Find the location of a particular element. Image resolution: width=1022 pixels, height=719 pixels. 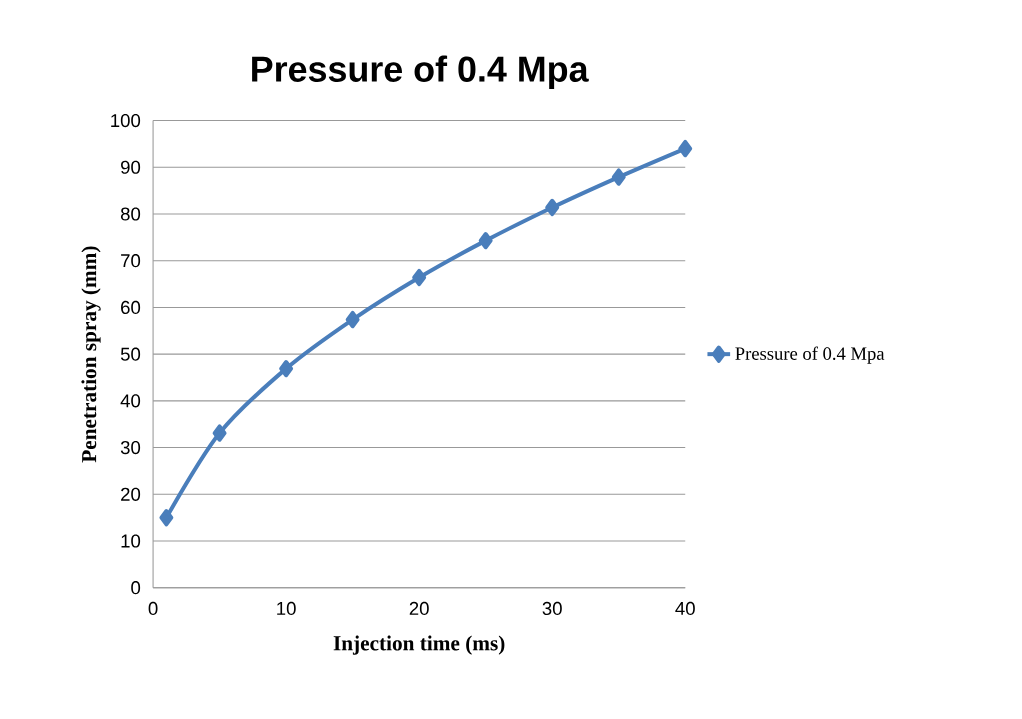

x-axis-title: Injection time (ms) is located at coordinates (419, 645).